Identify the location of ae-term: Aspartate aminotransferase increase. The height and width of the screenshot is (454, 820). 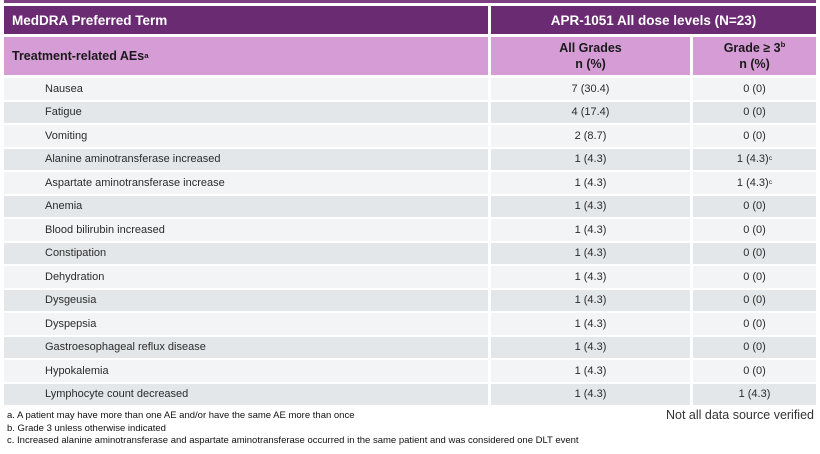
(246, 183).